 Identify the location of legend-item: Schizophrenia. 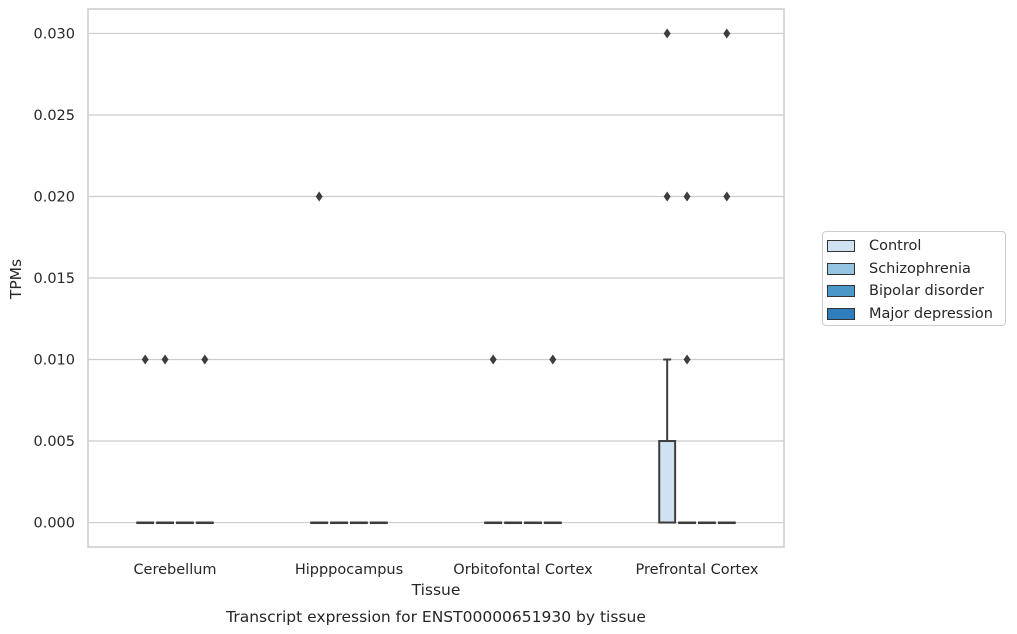
(914, 269).